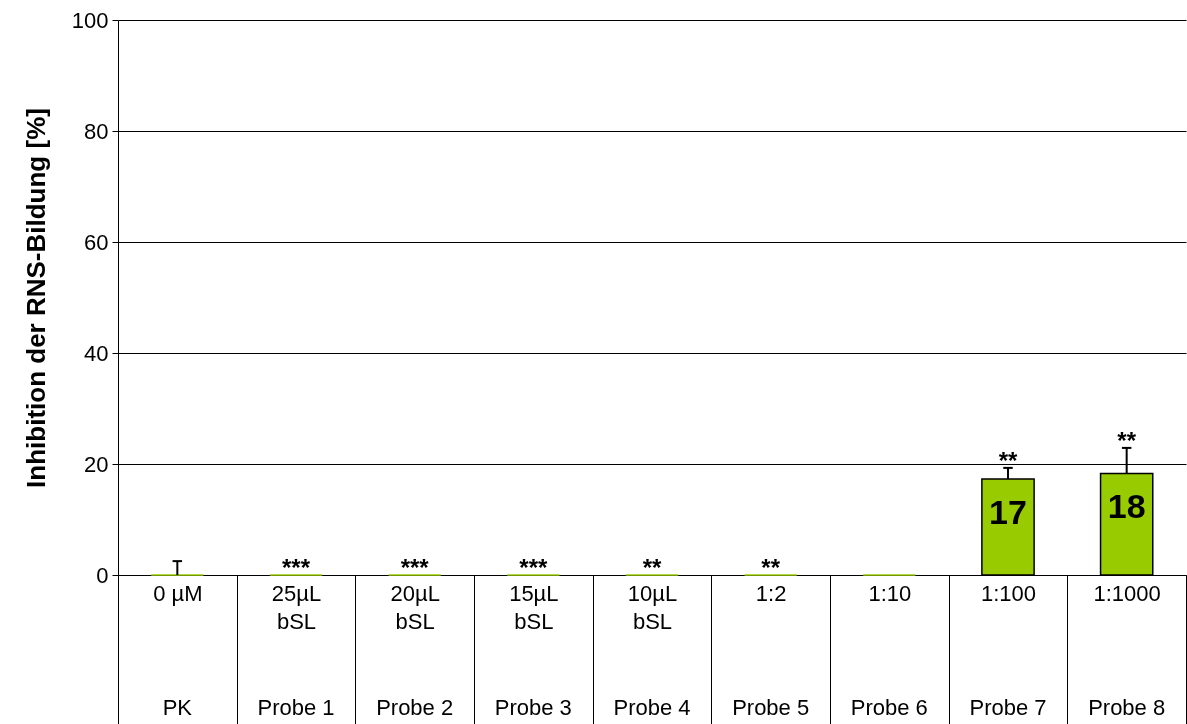 This screenshot has width=1187, height=724. I want to click on category-label: 25µL bSL Probe 1, so click(296, 650).